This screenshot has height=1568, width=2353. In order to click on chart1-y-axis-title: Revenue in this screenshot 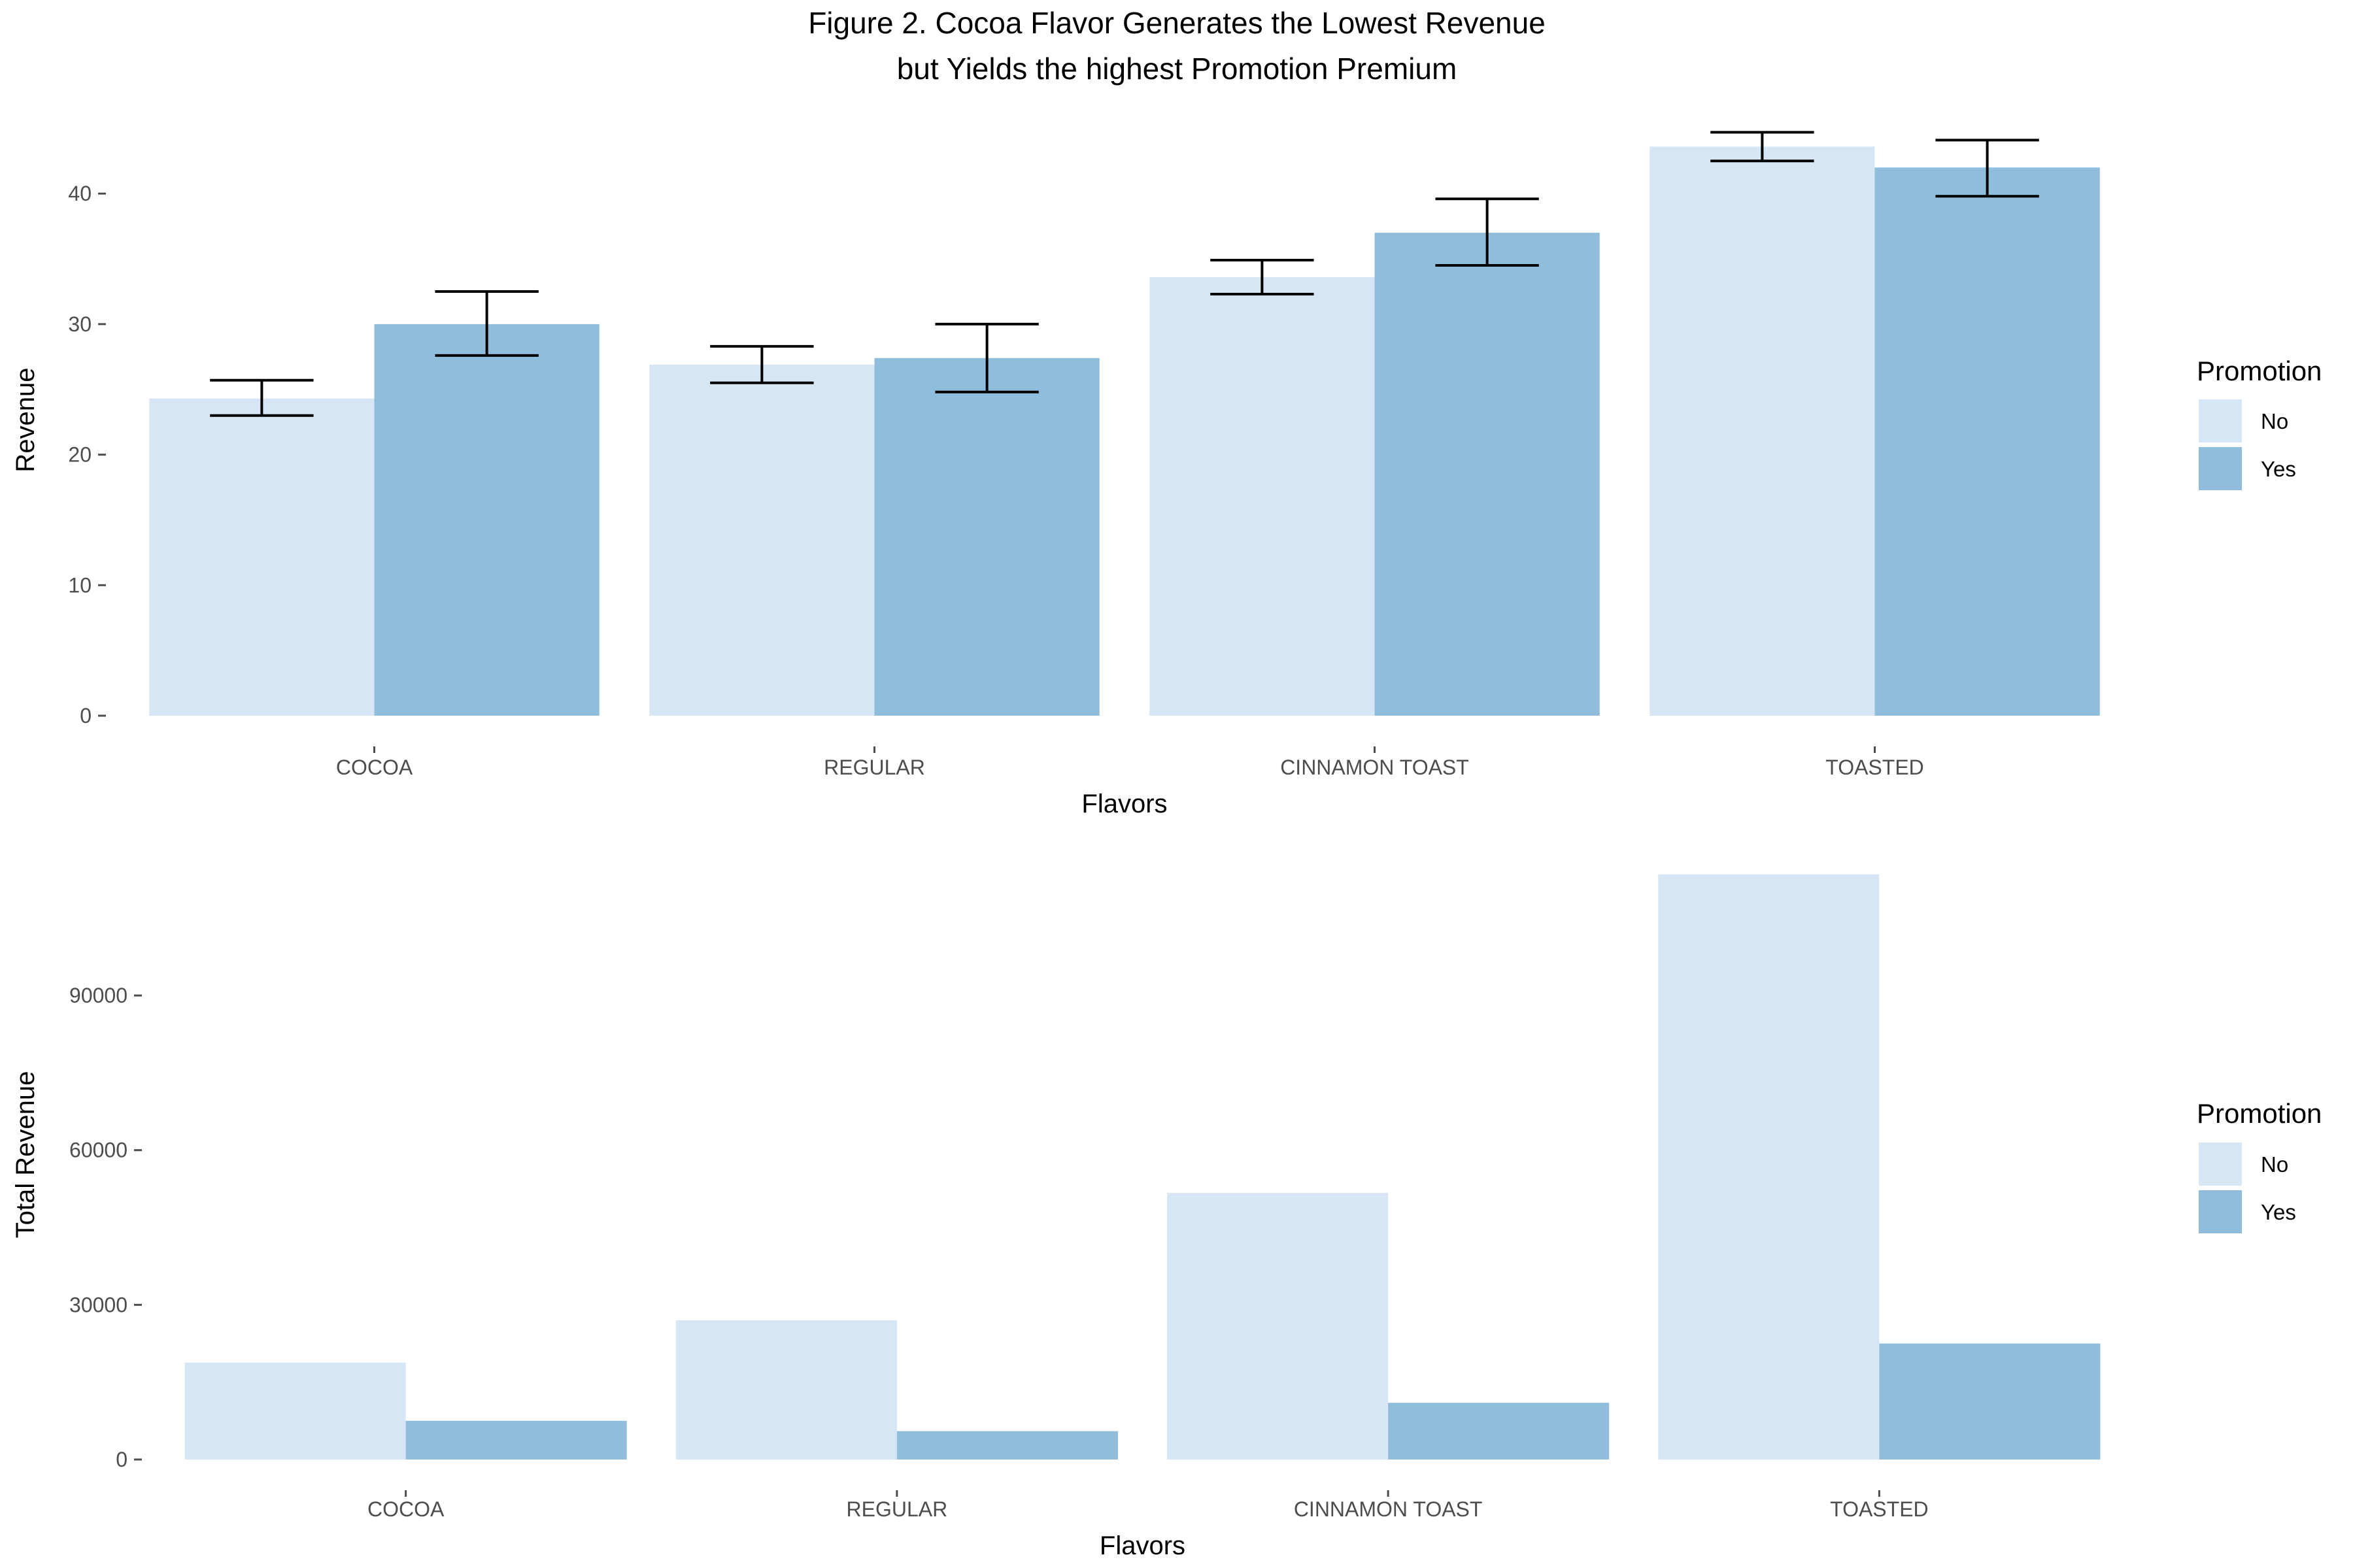, I will do `click(25, 419)`.